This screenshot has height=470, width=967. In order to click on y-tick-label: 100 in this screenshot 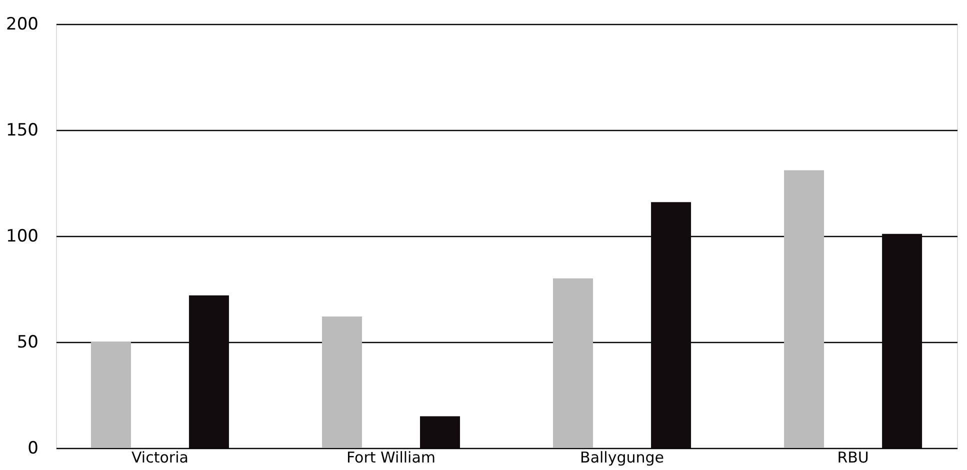, I will do `click(22, 236)`.